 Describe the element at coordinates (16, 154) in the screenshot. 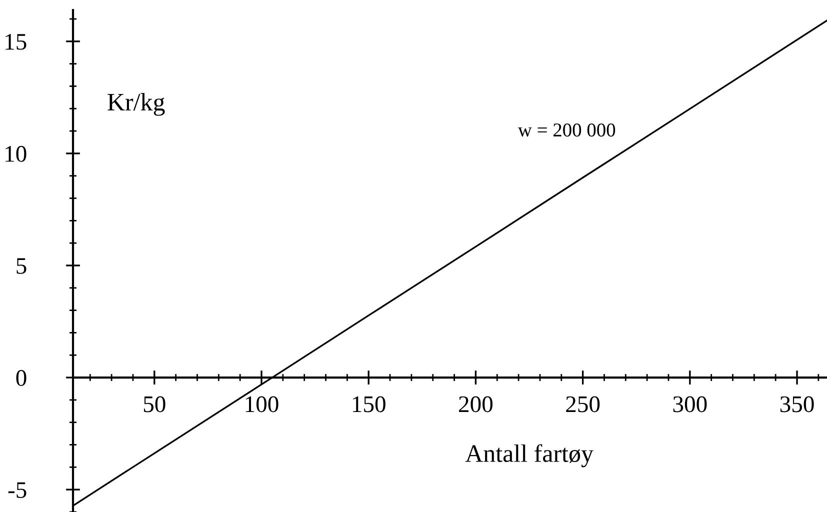

I see `y-tick-label: 10` at that location.